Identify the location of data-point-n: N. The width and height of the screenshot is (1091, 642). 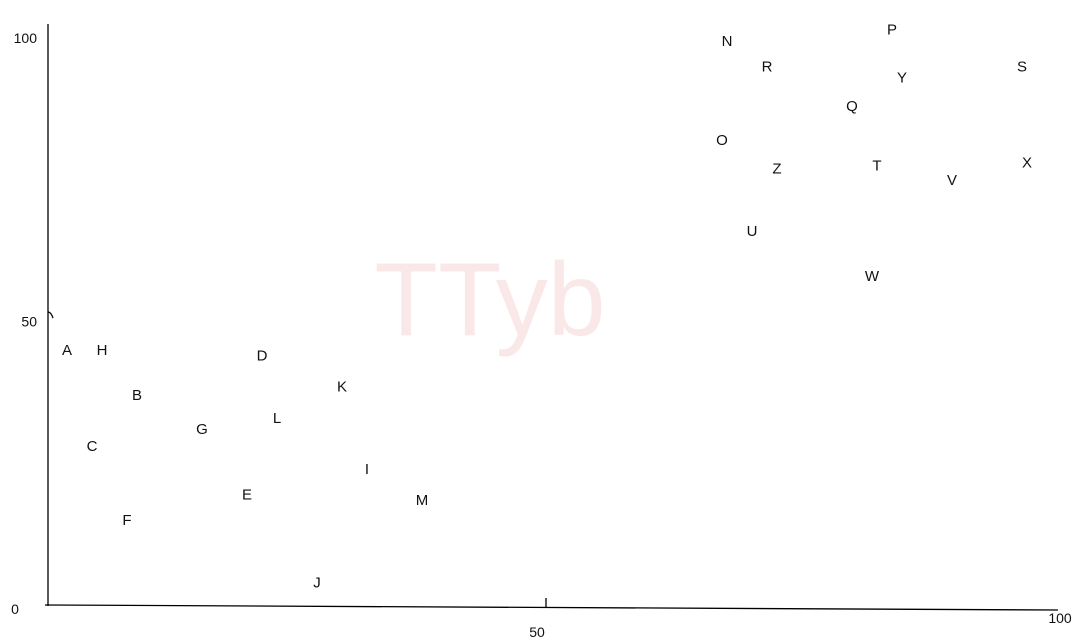
(727, 41).